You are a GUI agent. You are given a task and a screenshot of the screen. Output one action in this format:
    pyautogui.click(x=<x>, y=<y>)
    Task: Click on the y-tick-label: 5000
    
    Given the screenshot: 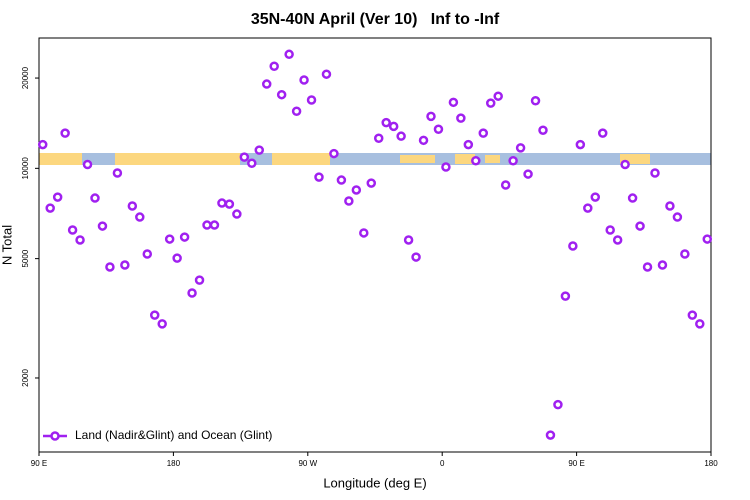 What is the action you would take?
    pyautogui.click(x=25, y=258)
    